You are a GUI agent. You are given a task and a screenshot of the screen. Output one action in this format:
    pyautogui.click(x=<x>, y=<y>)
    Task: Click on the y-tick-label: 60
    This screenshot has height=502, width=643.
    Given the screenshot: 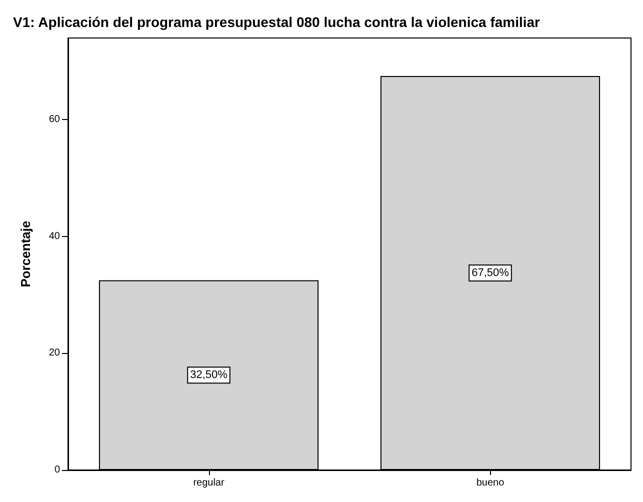 What is the action you would take?
    pyautogui.click(x=54, y=120)
    